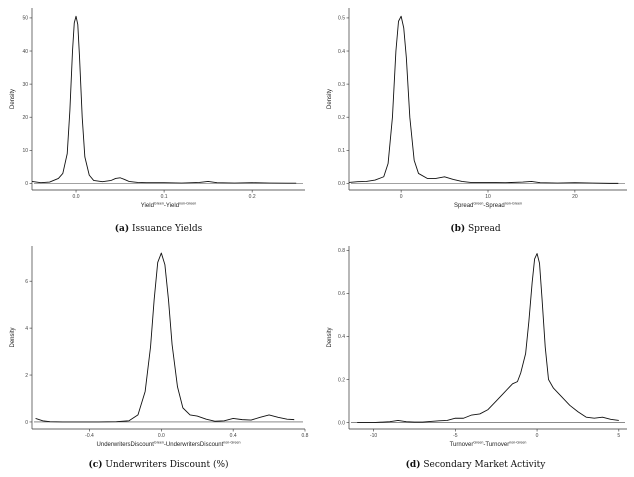 The width and height of the screenshot is (634, 477). Describe the element at coordinates (167, 229) in the screenshot. I see `caption-text: Issuance Yields` at that location.